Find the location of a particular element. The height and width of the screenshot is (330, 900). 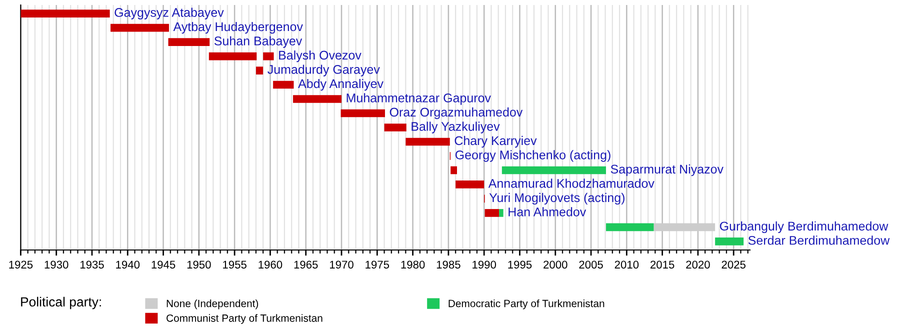

annotation: Saparmurat Niyazov is located at coordinates (667, 170).